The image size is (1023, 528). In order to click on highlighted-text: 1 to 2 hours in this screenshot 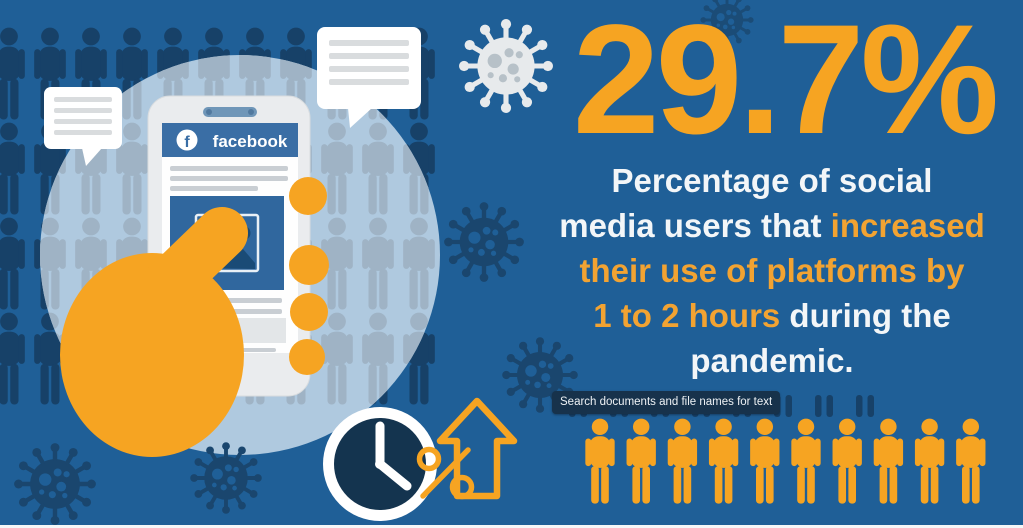, I will do `click(687, 315)`.